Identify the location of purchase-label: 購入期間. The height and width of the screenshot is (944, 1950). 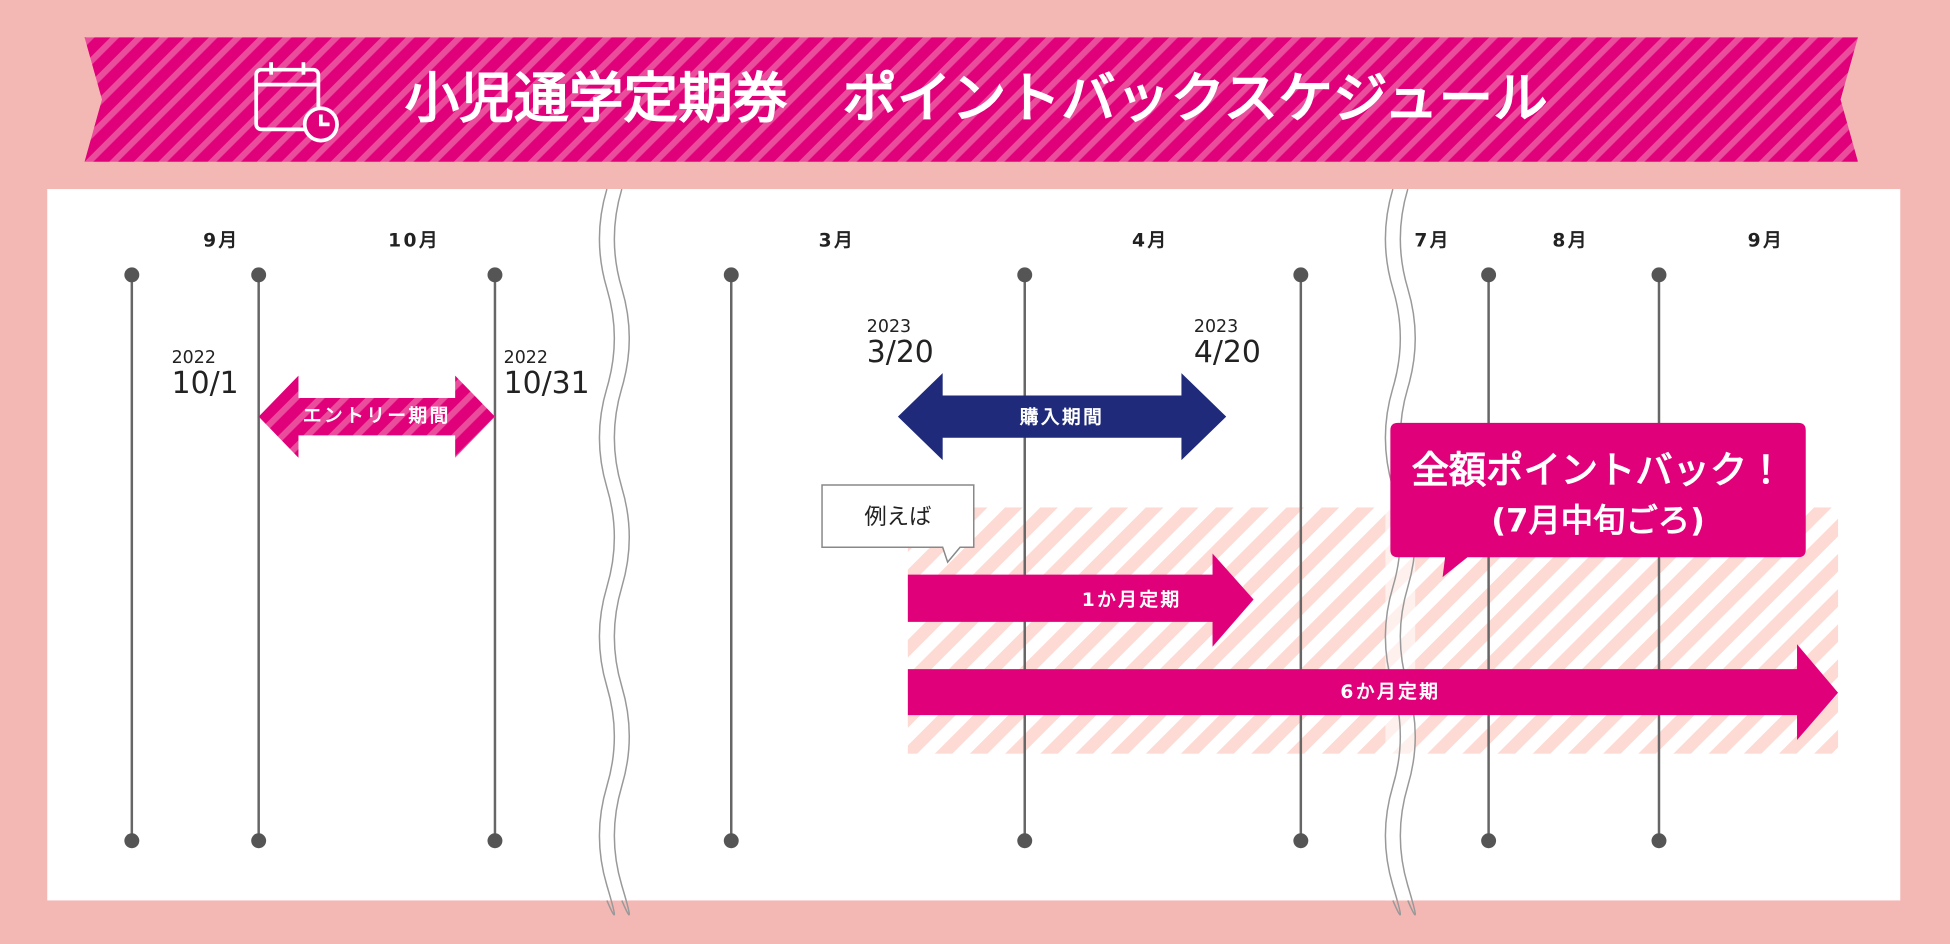
(1062, 417).